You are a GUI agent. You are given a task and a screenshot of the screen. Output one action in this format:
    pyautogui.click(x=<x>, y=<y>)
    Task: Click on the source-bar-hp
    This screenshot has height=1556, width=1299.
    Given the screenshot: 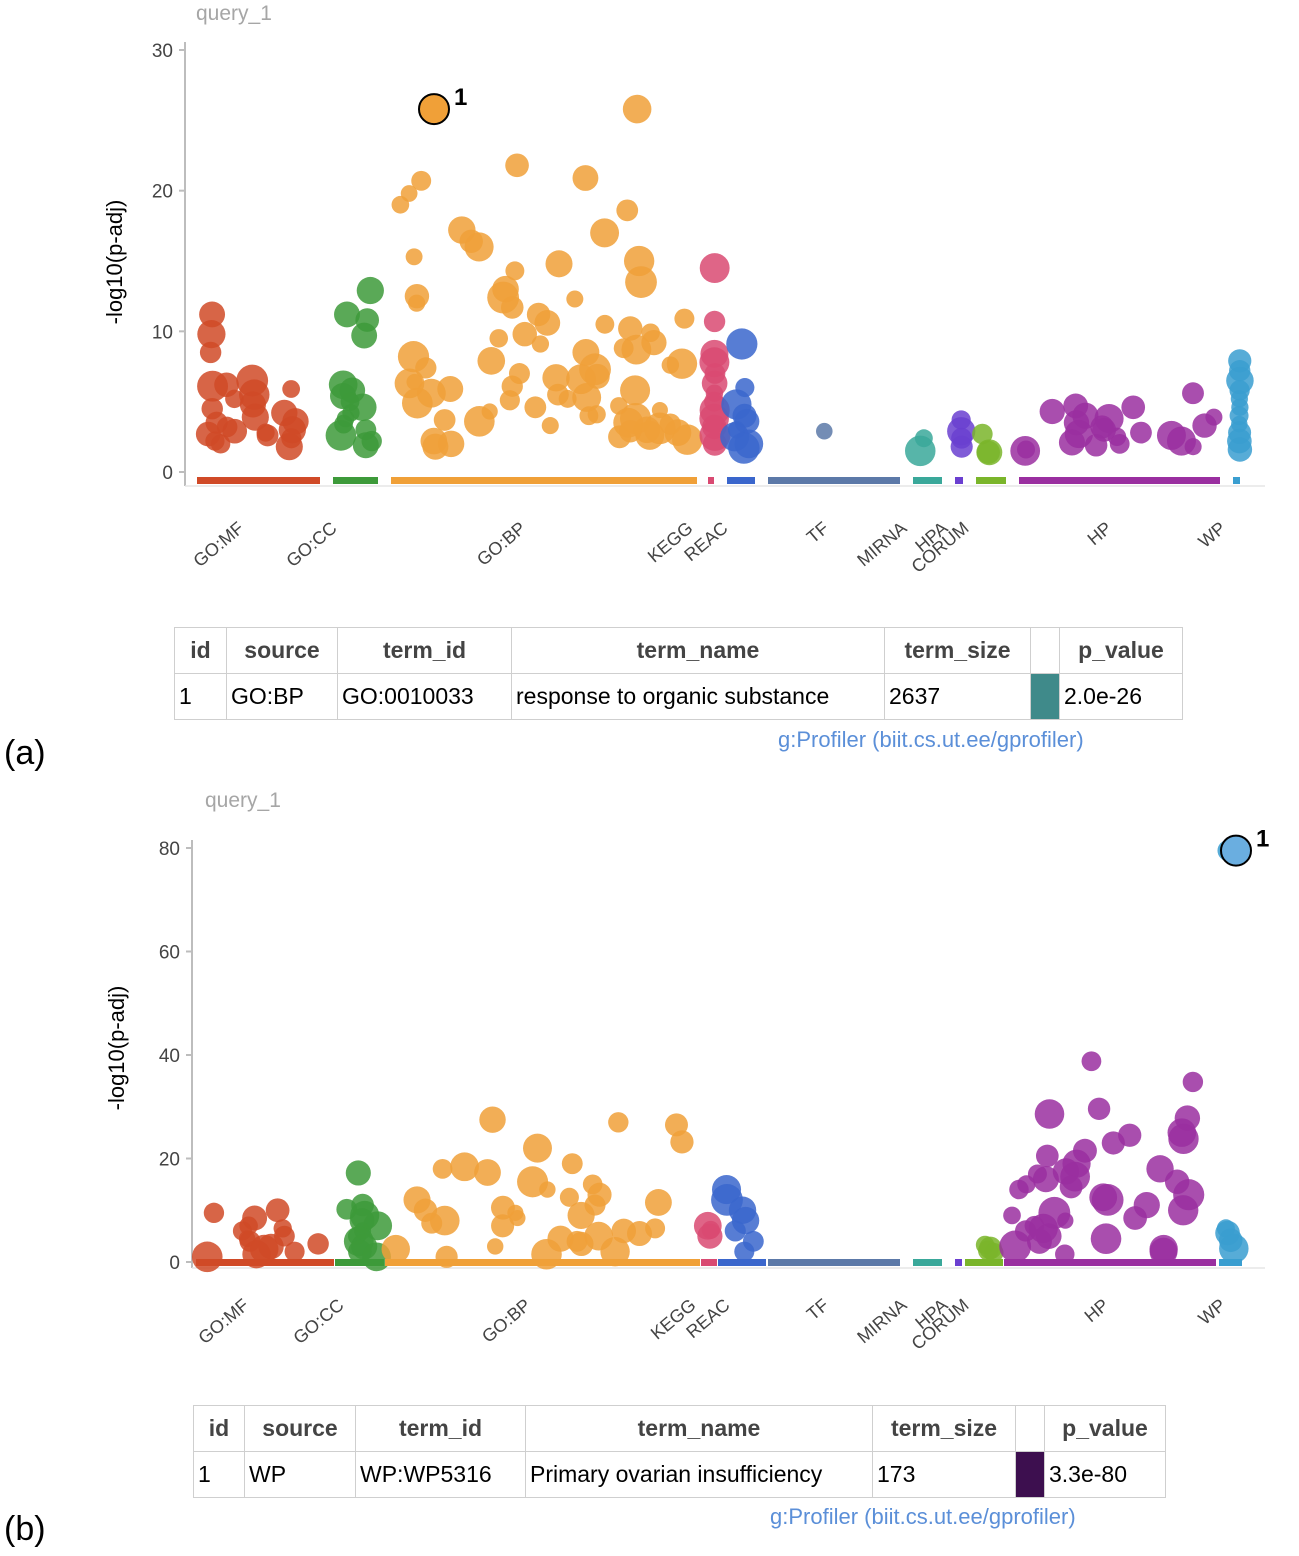 What is the action you would take?
    pyautogui.click(x=1110, y=1262)
    